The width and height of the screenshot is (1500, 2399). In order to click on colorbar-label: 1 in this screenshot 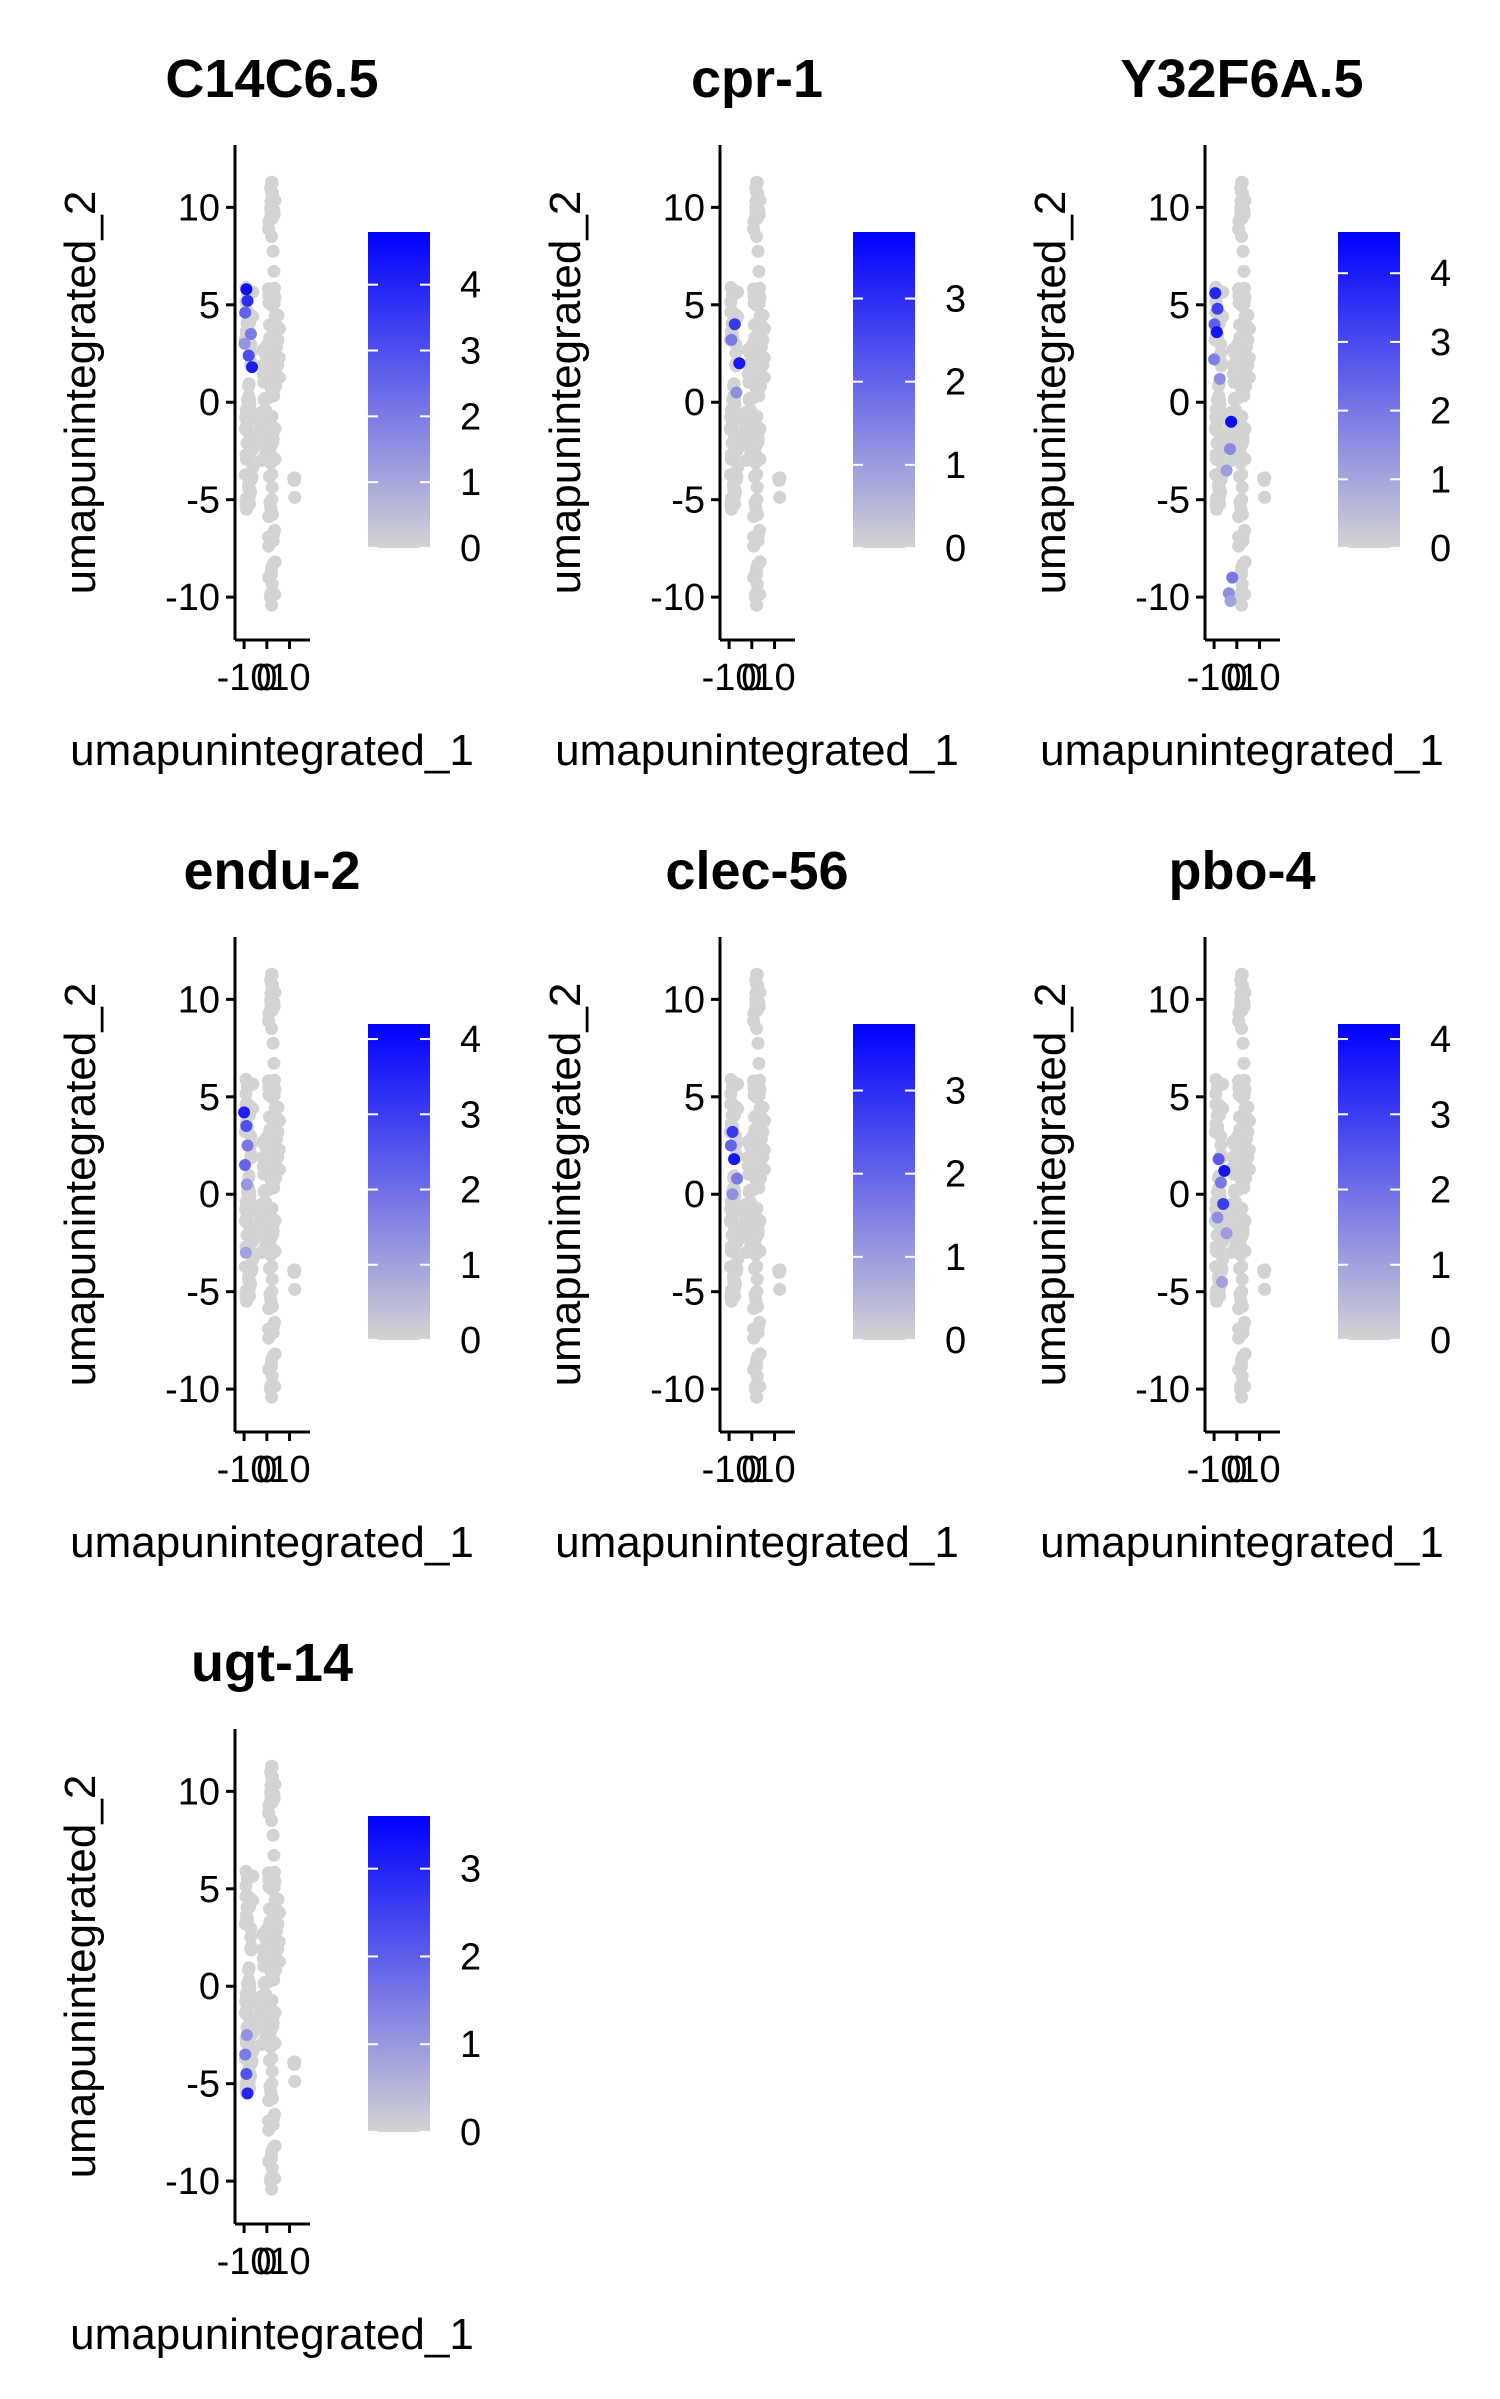, I will do `click(1440, 480)`.